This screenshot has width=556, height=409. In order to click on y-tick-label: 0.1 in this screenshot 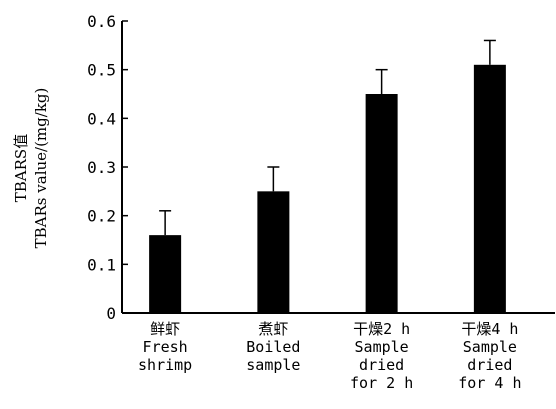, I will do `click(101, 264)`.